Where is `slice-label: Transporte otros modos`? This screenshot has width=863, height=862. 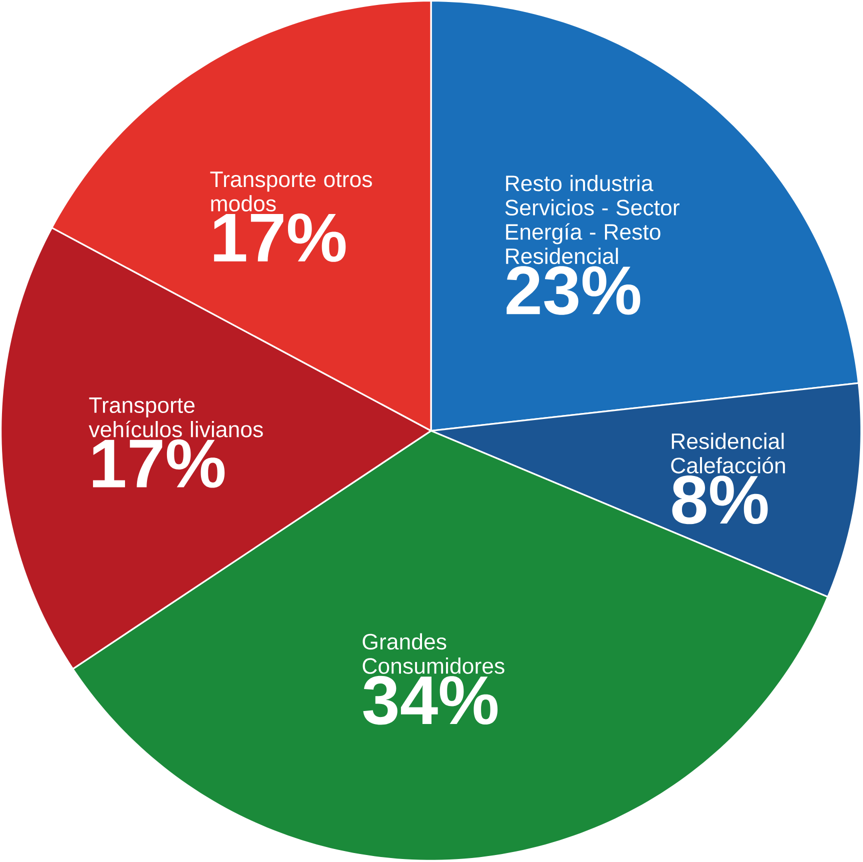
slice-label: Transporte otros modos is located at coordinates (291, 192).